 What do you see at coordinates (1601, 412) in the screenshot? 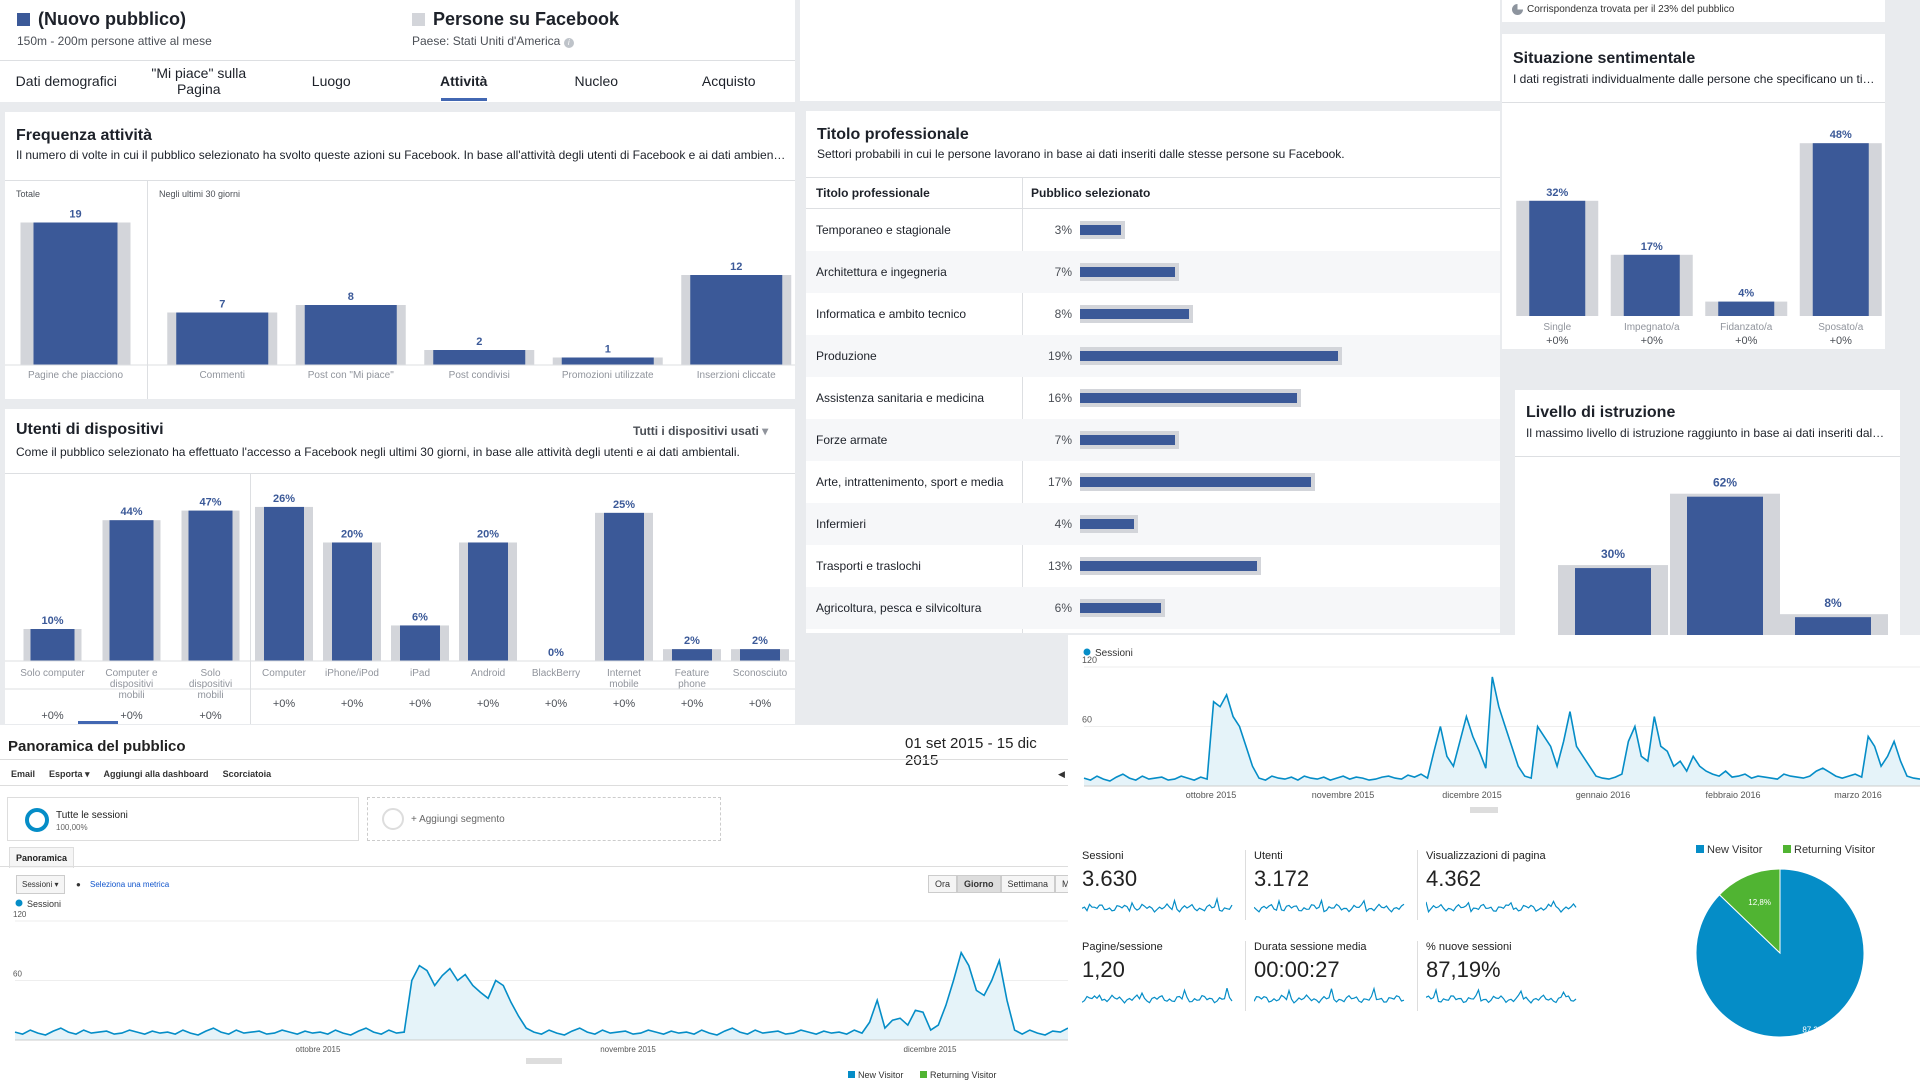
I see `education-title: Livello di istruzione` at bounding box center [1601, 412].